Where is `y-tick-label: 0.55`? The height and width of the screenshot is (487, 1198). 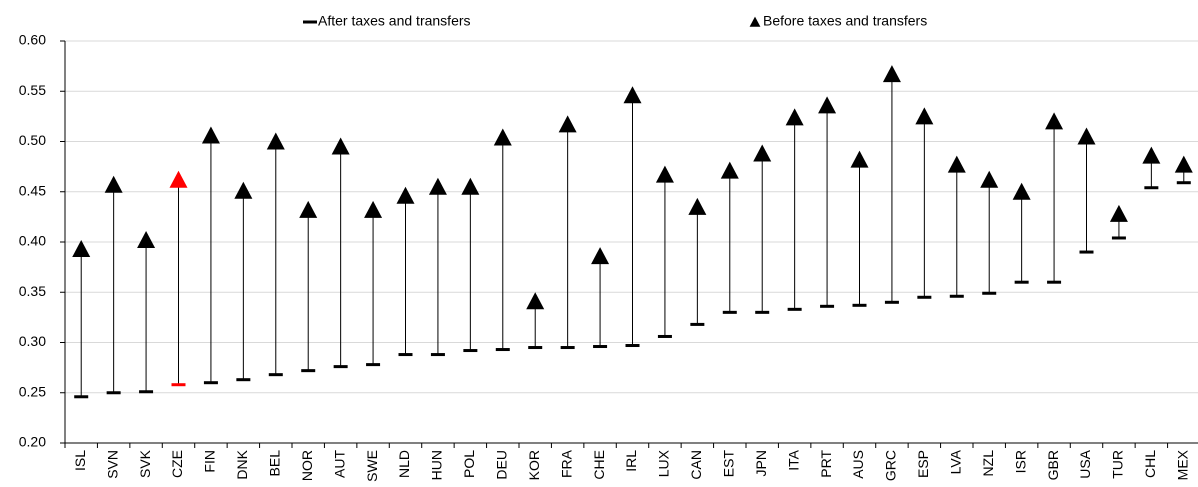 y-tick-label: 0.55 is located at coordinates (32, 90).